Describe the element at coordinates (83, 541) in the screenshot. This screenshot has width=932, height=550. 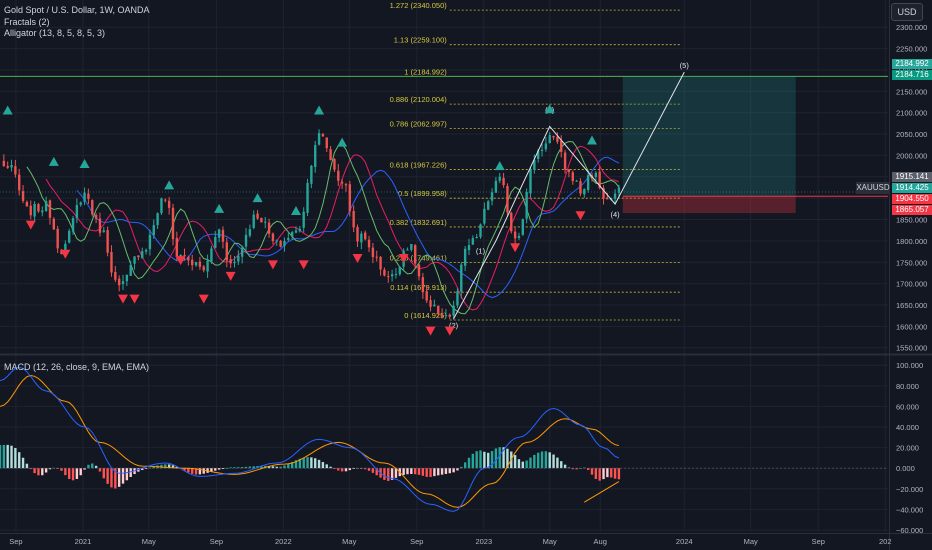
I see `time-axis-label: 2021` at that location.